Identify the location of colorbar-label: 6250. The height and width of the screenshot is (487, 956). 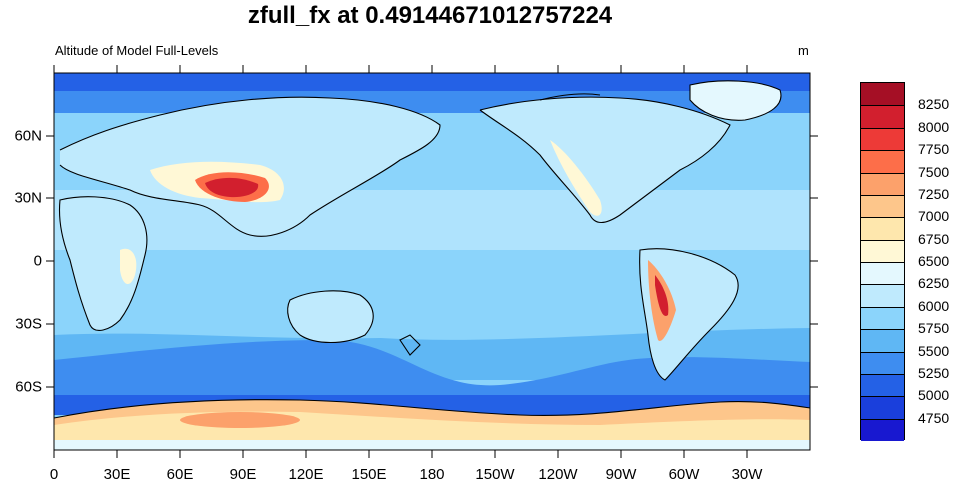
(934, 283).